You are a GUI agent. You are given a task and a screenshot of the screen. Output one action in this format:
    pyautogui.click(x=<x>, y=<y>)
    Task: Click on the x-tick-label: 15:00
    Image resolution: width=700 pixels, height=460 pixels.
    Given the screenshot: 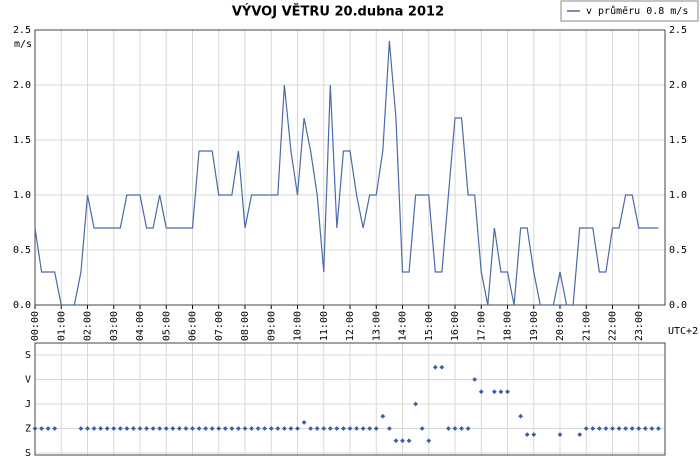 What is the action you would take?
    pyautogui.click(x=429, y=326)
    